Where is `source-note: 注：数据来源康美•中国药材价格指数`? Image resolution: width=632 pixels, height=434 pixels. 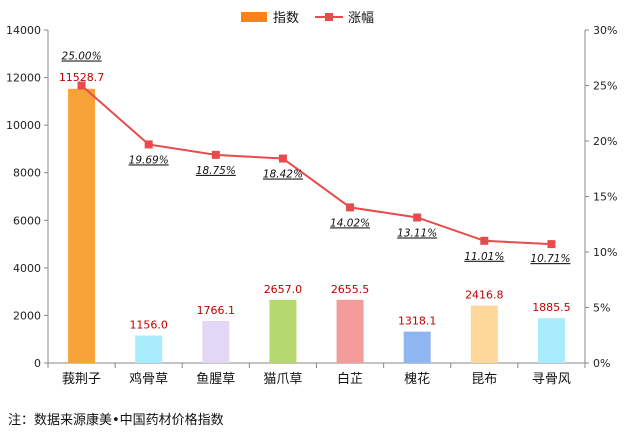
source-note: 注：数据来源康美•中国药材价格指数 is located at coordinates (116, 420).